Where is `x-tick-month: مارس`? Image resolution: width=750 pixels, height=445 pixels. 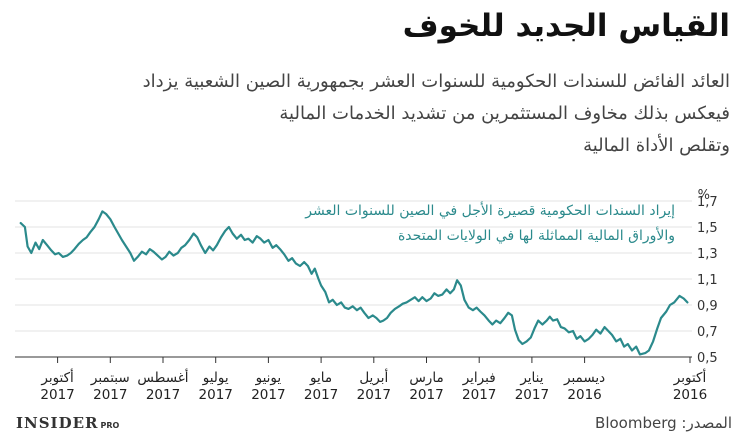
x-tick-month: مارس is located at coordinates (426, 378).